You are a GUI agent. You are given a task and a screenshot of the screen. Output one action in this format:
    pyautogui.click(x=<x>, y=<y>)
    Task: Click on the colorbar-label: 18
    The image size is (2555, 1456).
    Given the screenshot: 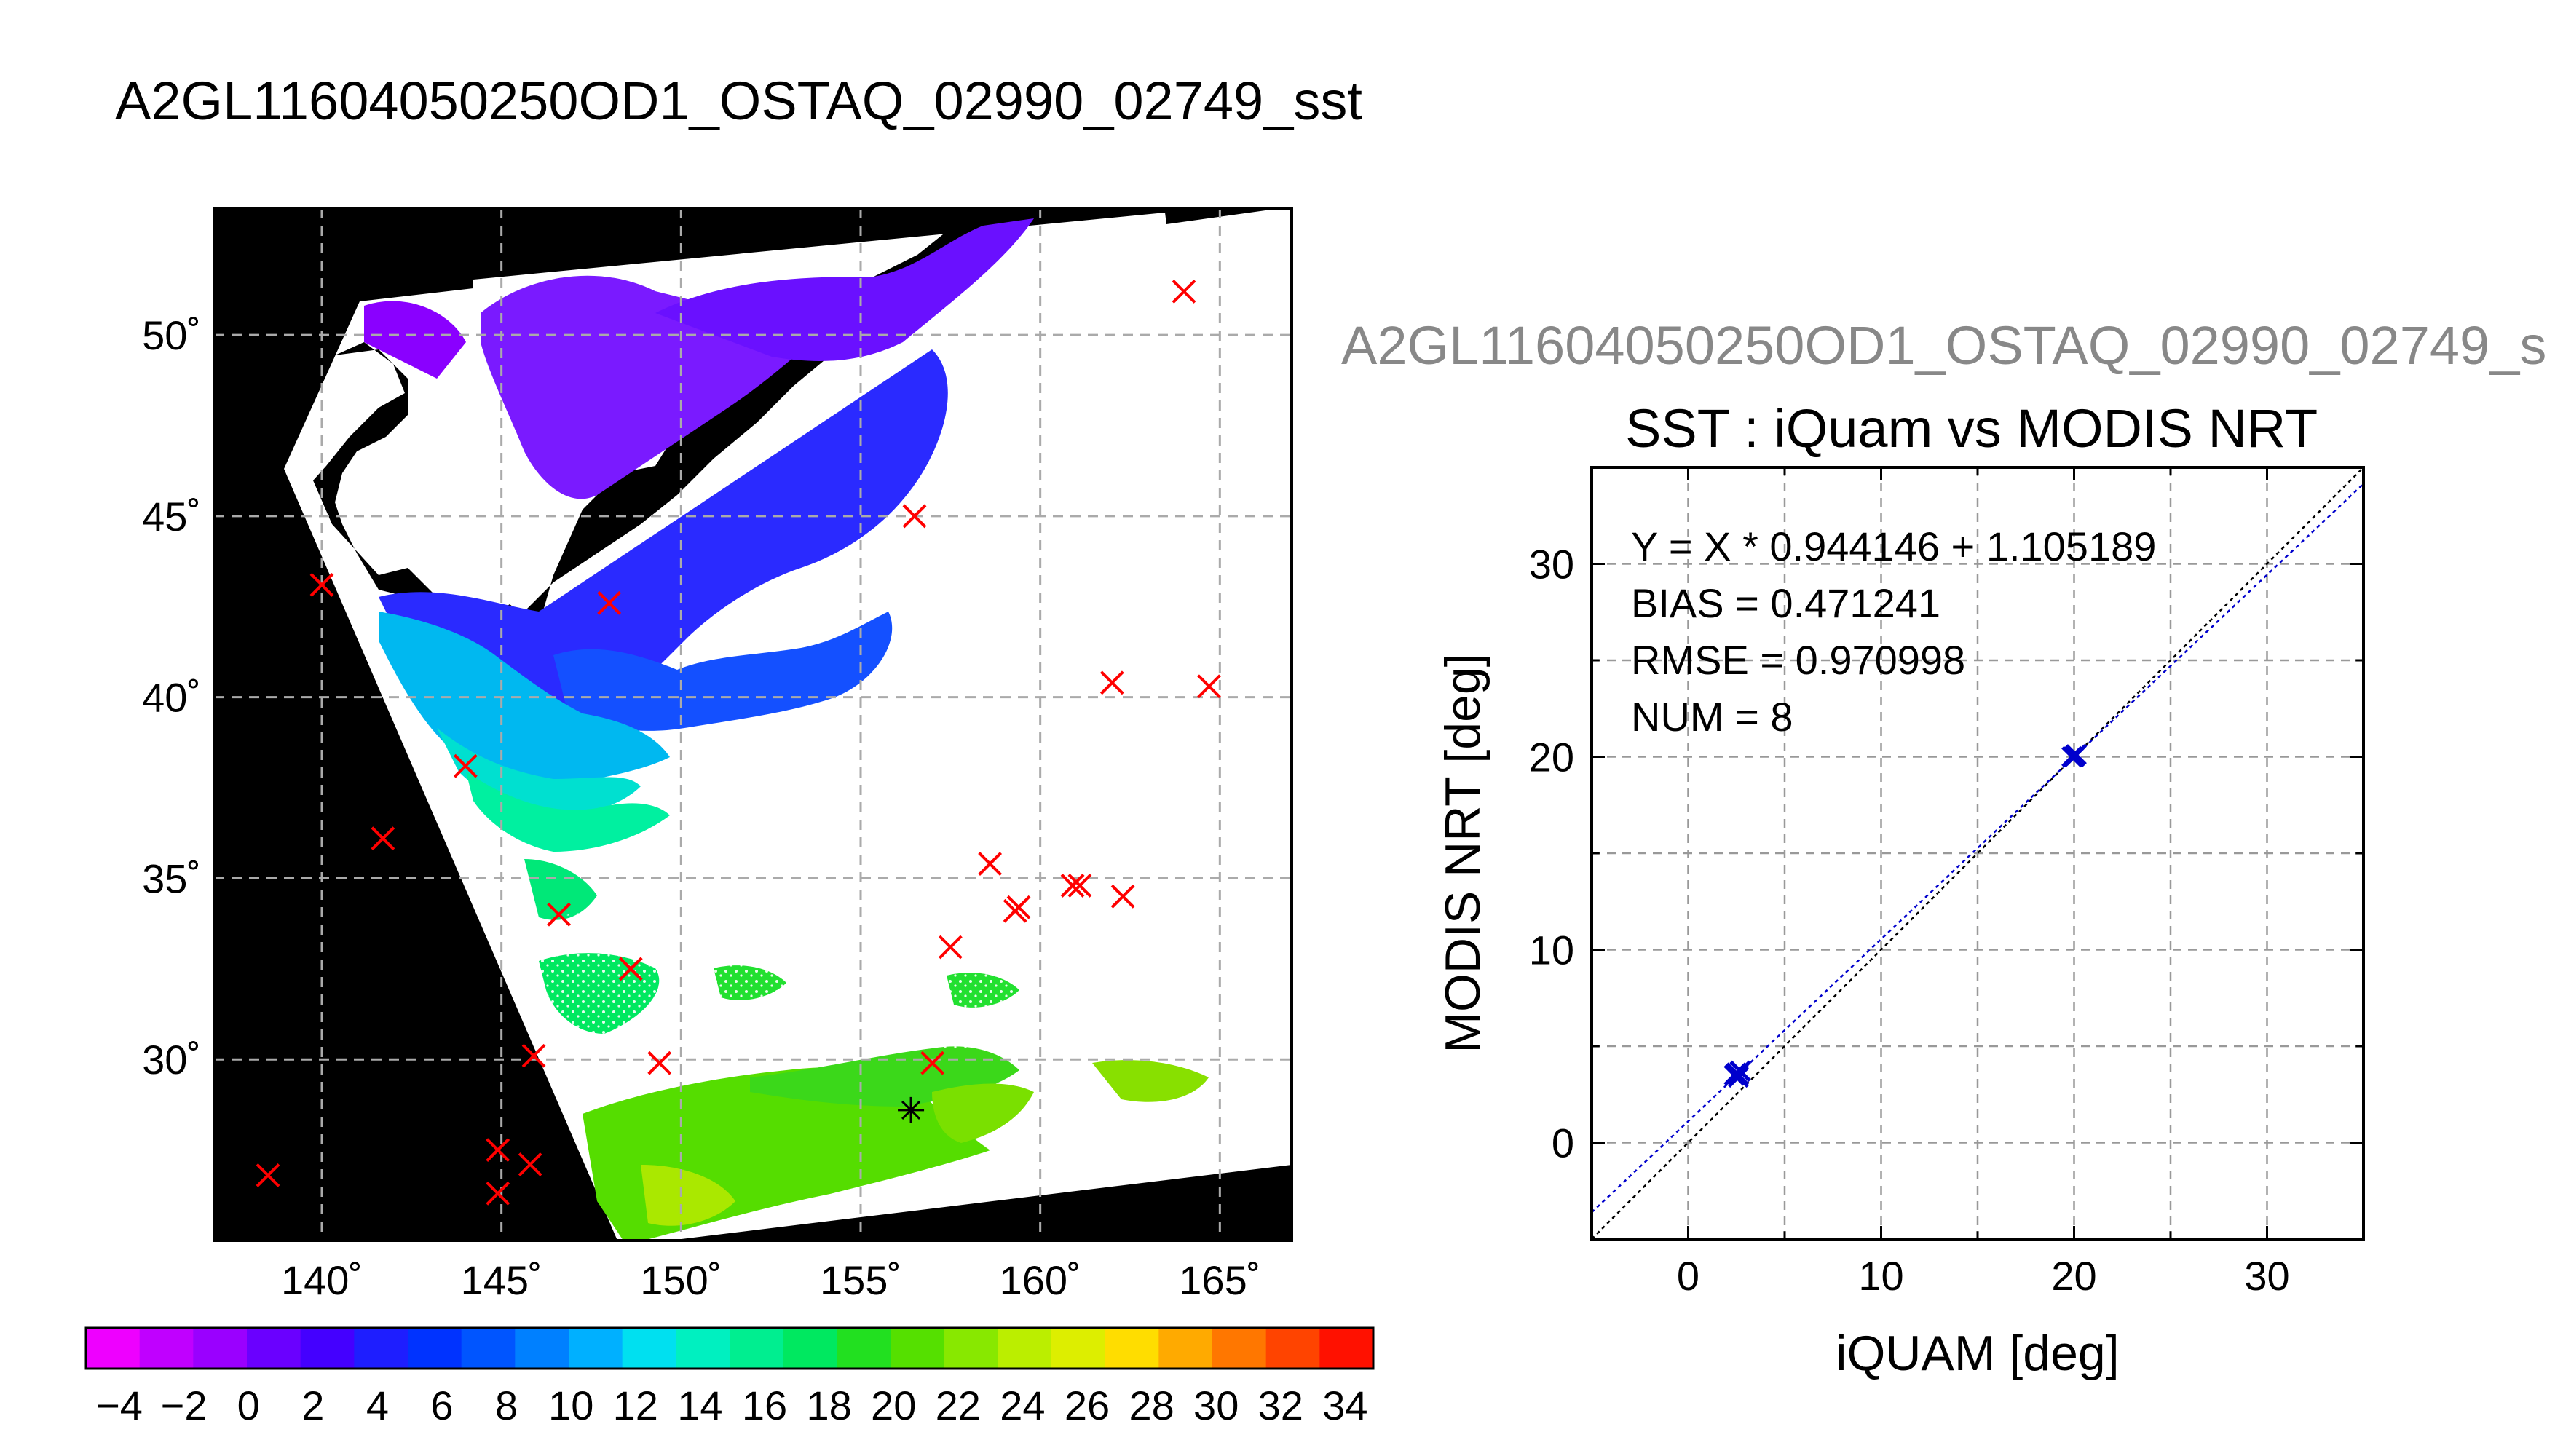 What is the action you would take?
    pyautogui.click(x=828, y=1405)
    